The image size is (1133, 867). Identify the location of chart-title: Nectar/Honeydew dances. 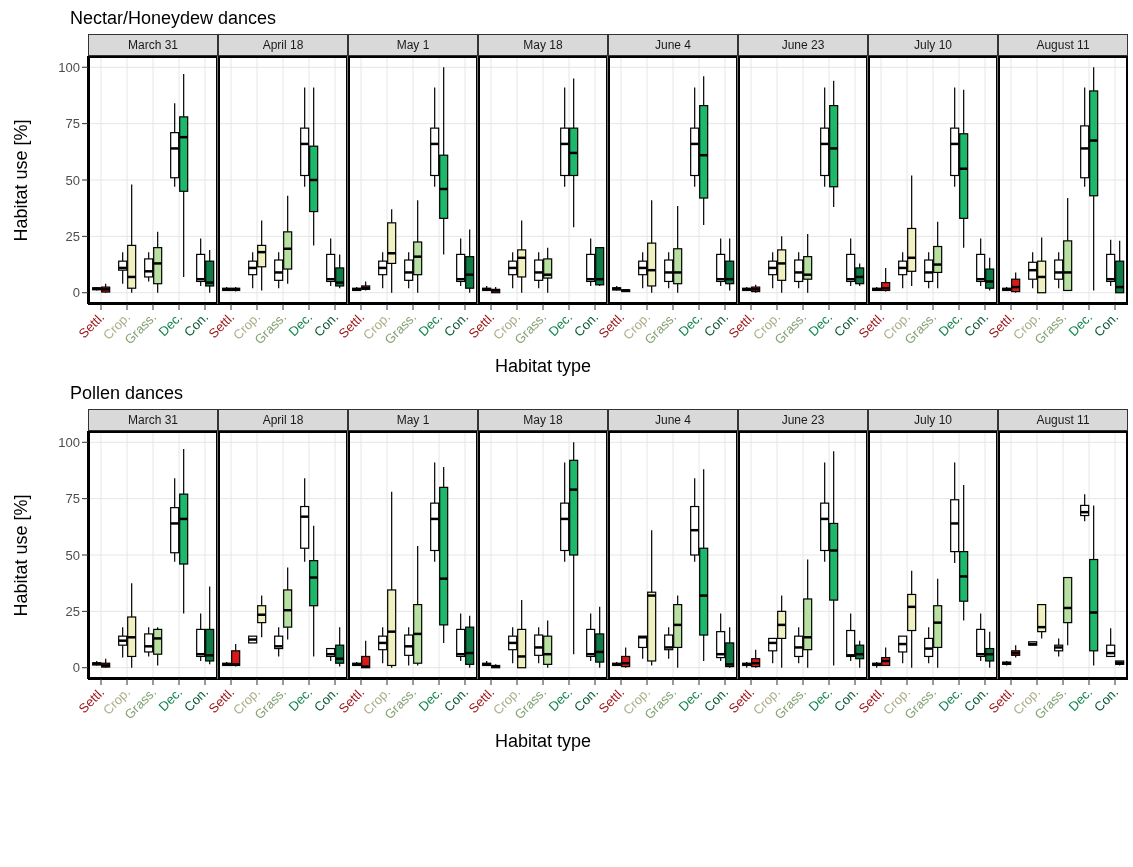
(173, 19).